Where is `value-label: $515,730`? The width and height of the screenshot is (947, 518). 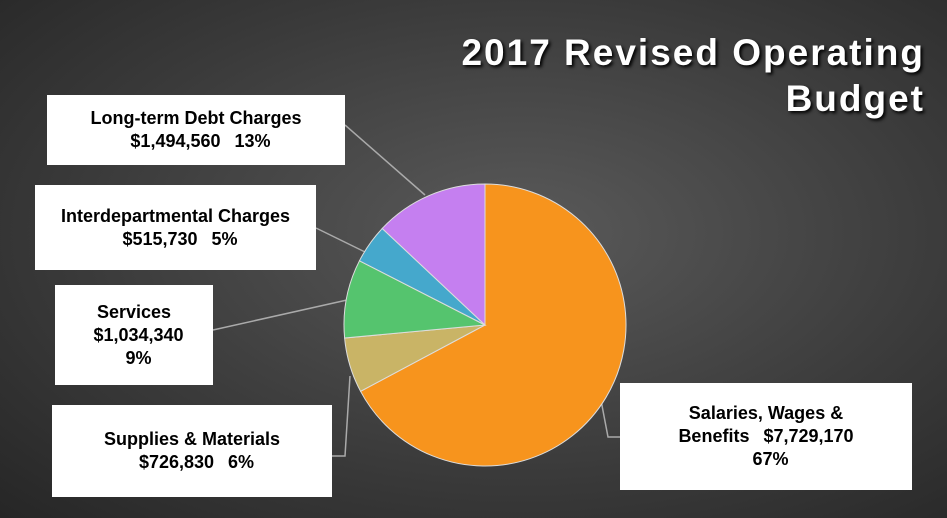 value-label: $515,730 is located at coordinates (160, 238).